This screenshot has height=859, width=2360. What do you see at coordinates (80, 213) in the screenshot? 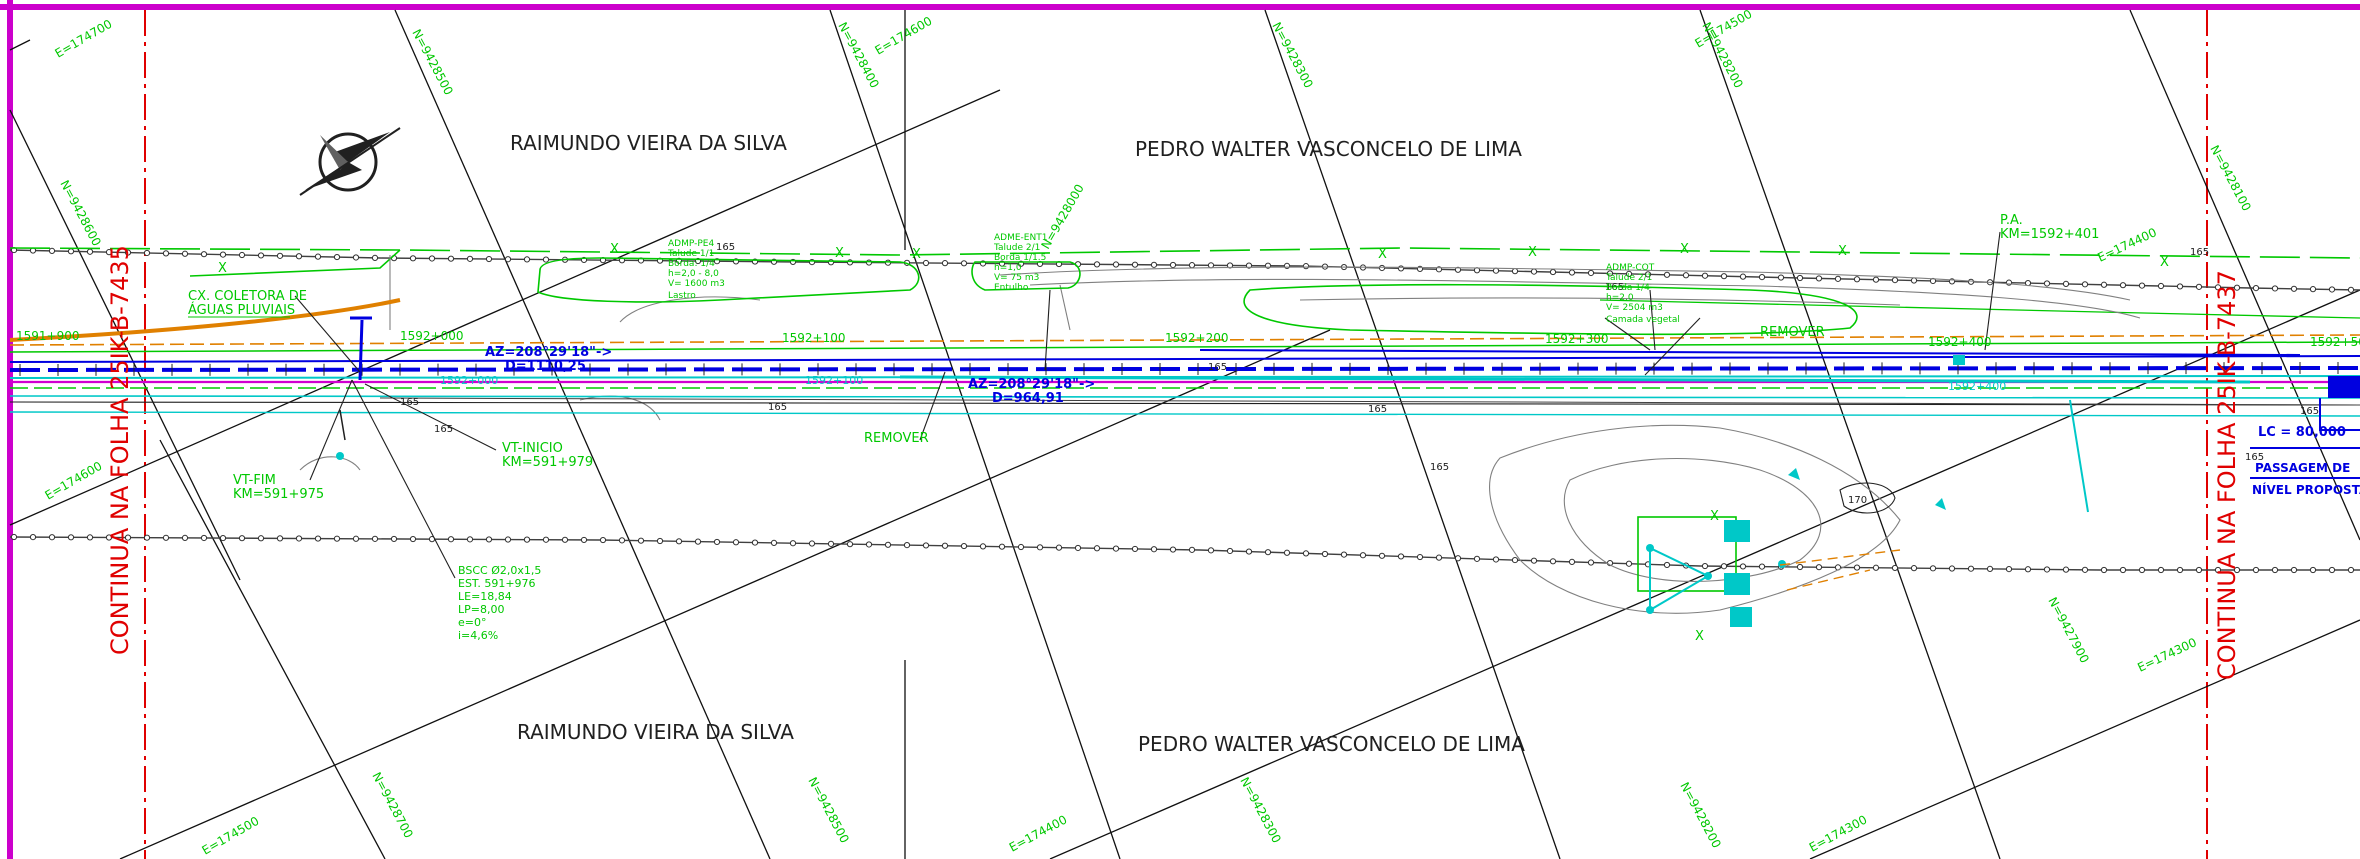
I see `grid-label-n9428600: N=9428600` at bounding box center [80, 213].